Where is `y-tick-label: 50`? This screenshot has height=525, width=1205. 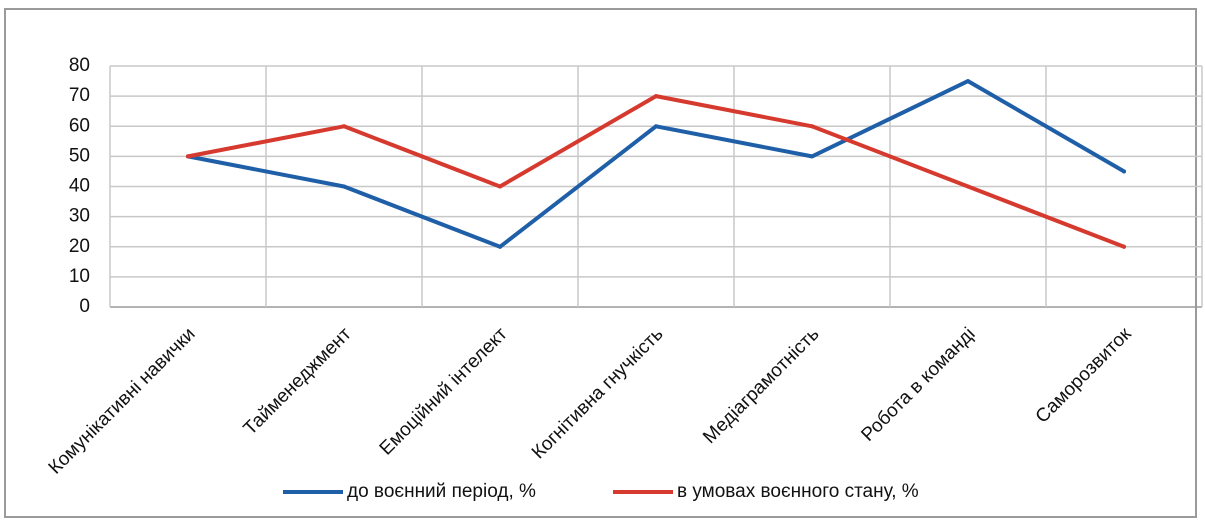 y-tick-label: 50 is located at coordinates (79, 155).